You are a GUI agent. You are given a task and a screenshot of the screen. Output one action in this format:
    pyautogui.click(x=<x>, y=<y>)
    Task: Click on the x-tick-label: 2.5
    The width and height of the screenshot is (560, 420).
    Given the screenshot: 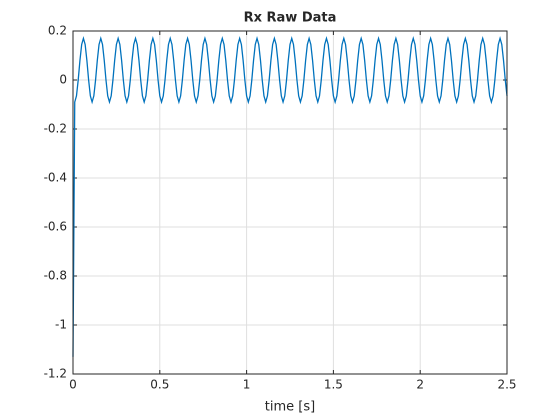 What is the action you would take?
    pyautogui.click(x=506, y=385)
    